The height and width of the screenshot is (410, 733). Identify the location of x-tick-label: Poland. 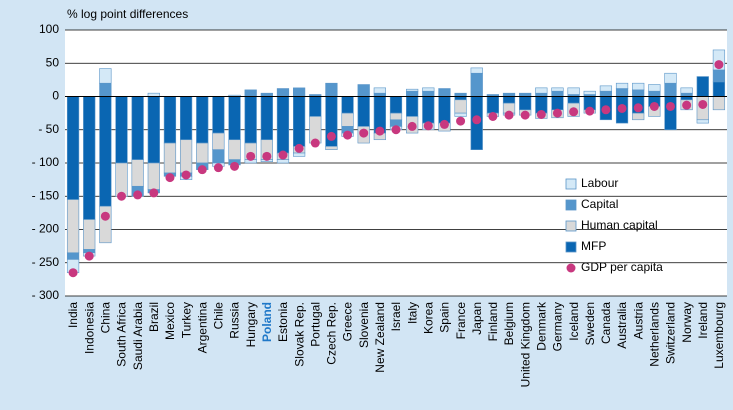
(267, 322).